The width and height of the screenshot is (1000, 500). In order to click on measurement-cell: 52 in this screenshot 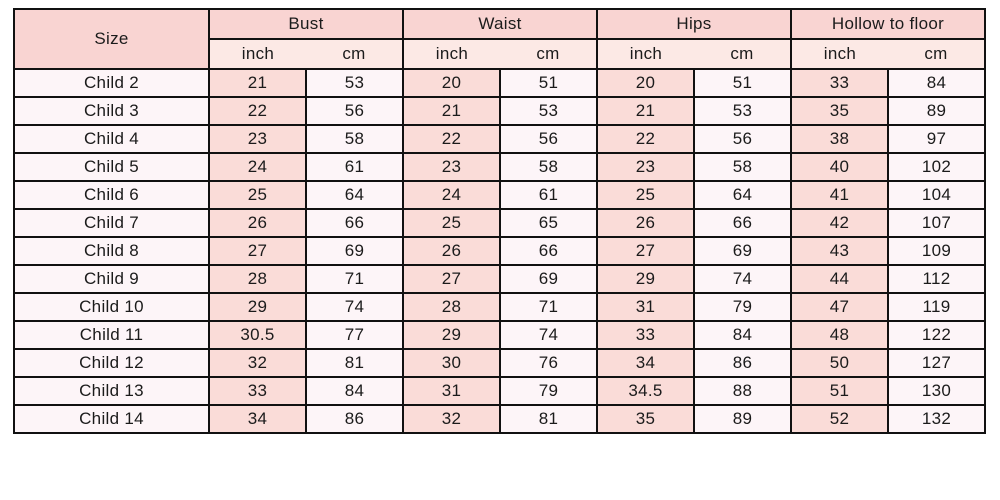, I will do `click(839, 419)`.